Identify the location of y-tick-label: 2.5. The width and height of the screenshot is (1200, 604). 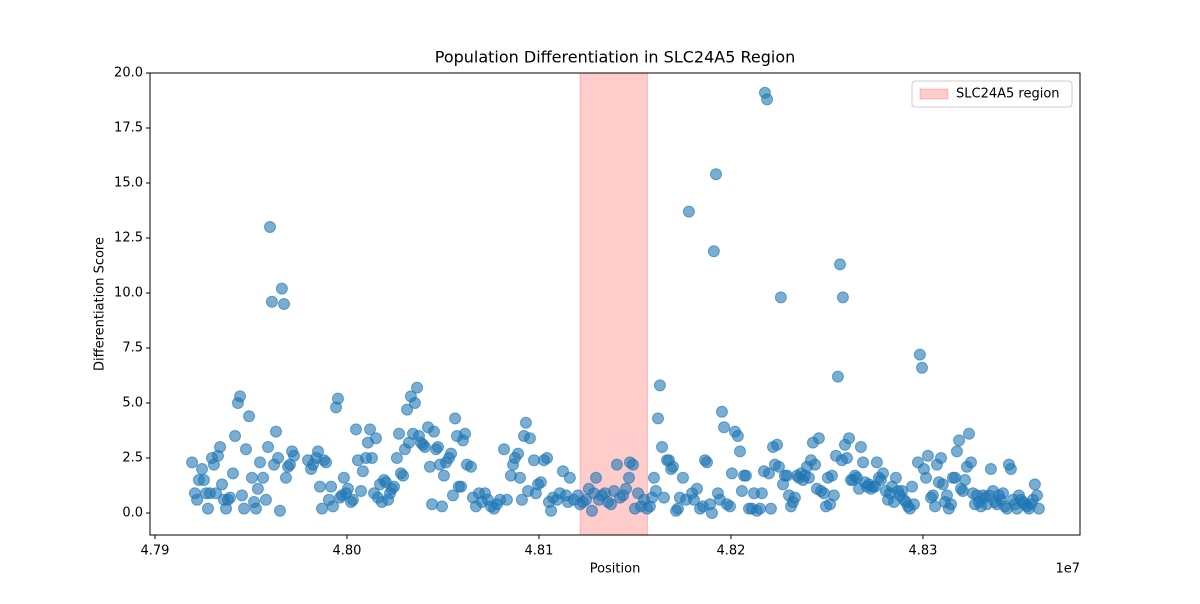
(132, 458).